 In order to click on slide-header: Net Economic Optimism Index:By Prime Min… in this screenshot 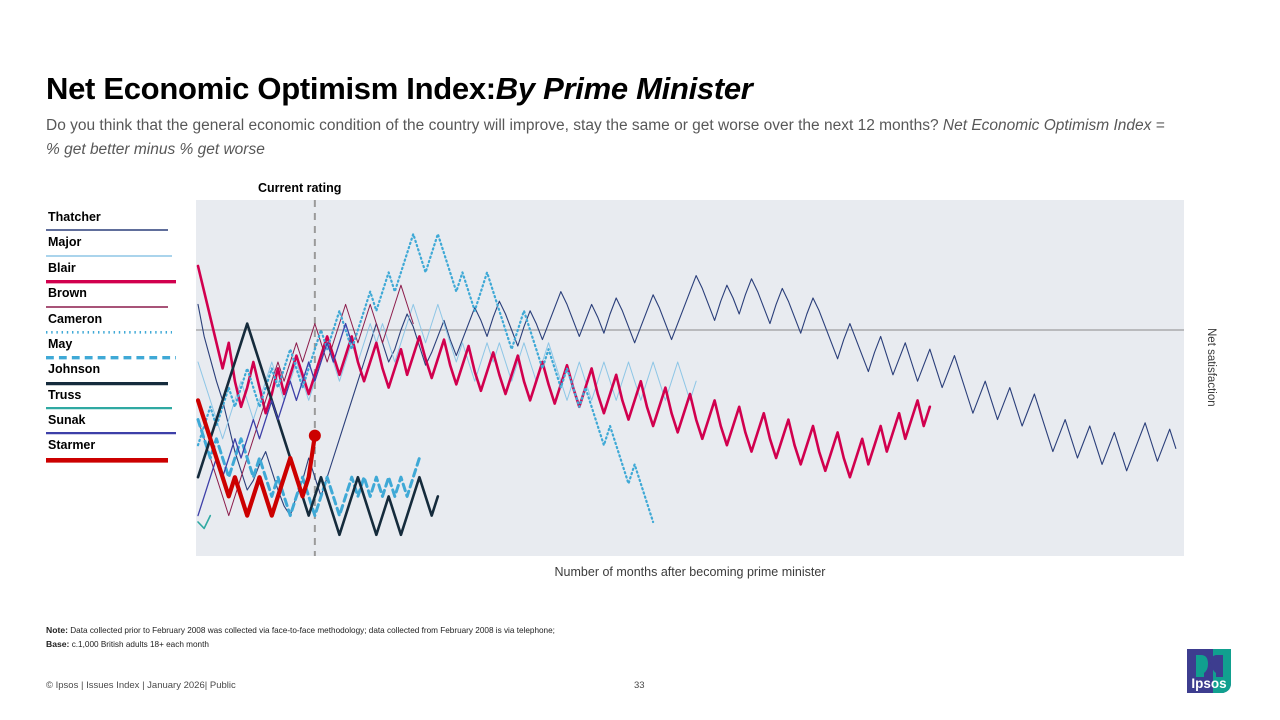, I will do `click(611, 117)`.